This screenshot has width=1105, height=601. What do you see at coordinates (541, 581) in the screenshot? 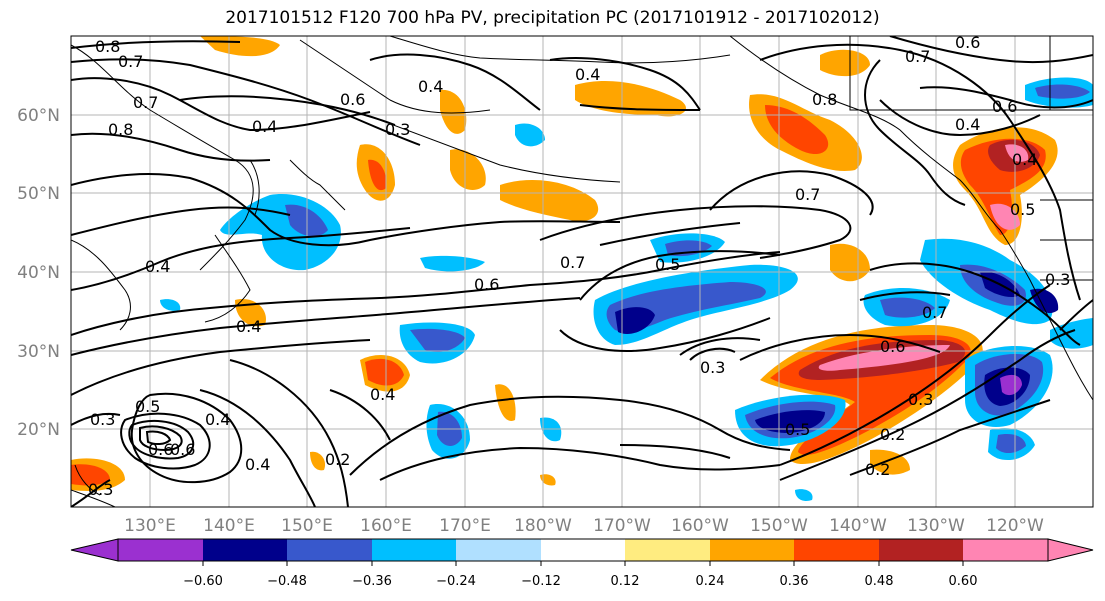
I see `colorbar-tick-label: −0.12` at bounding box center [541, 581].